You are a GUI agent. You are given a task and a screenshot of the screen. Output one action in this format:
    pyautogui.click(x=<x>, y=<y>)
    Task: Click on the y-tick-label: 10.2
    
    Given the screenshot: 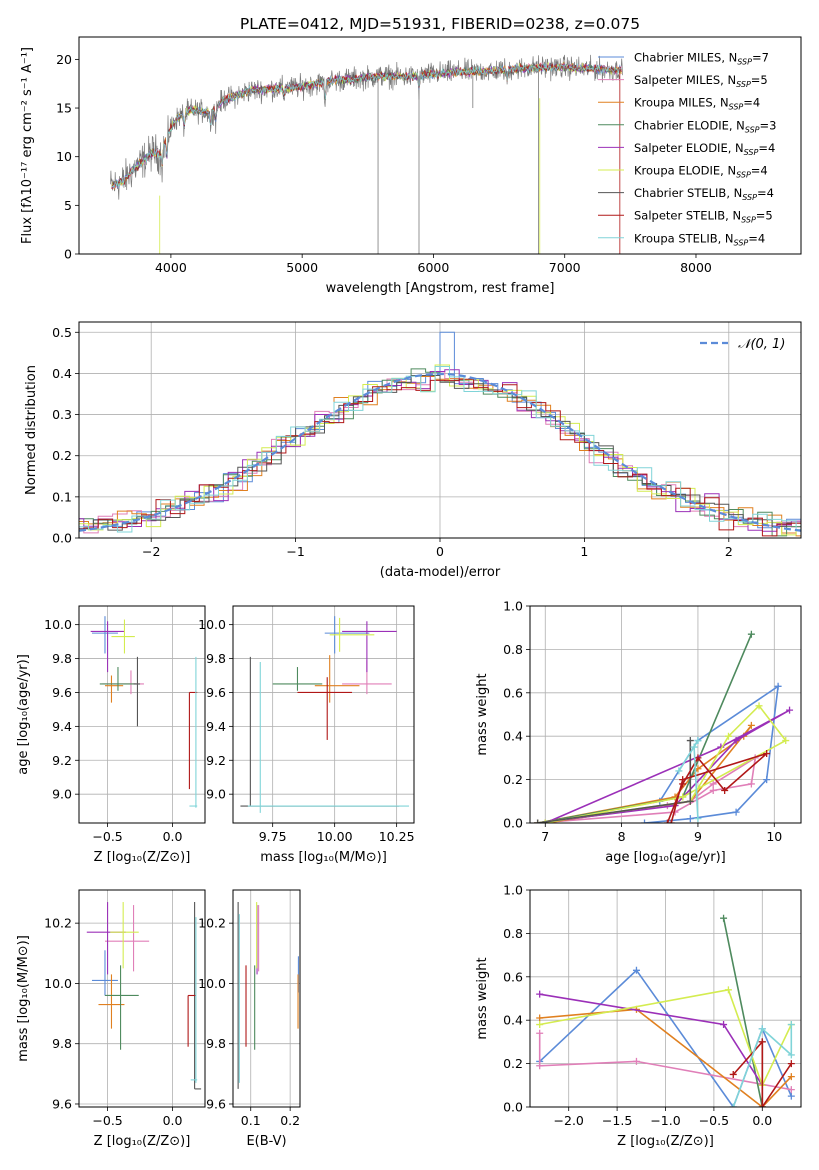 What is the action you would take?
    pyautogui.click(x=58, y=923)
    